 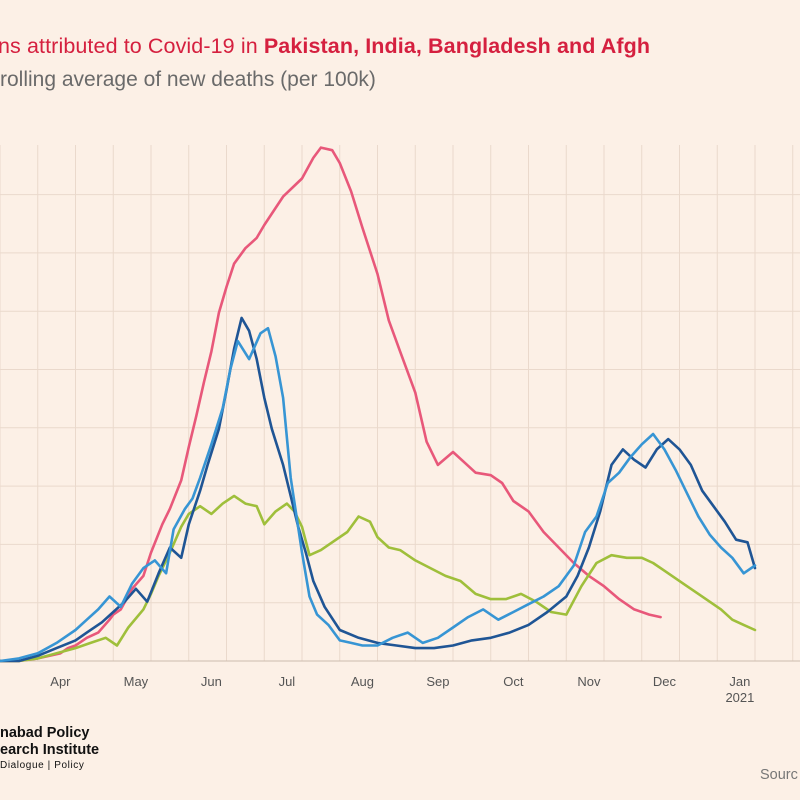 I want to click on x-tick-label: May, so click(x=136, y=681).